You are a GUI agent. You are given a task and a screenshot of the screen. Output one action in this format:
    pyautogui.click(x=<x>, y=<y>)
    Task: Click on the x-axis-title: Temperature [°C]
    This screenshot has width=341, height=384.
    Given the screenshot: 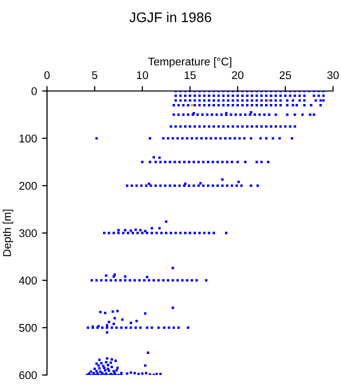 What is the action you would take?
    pyautogui.click(x=190, y=62)
    